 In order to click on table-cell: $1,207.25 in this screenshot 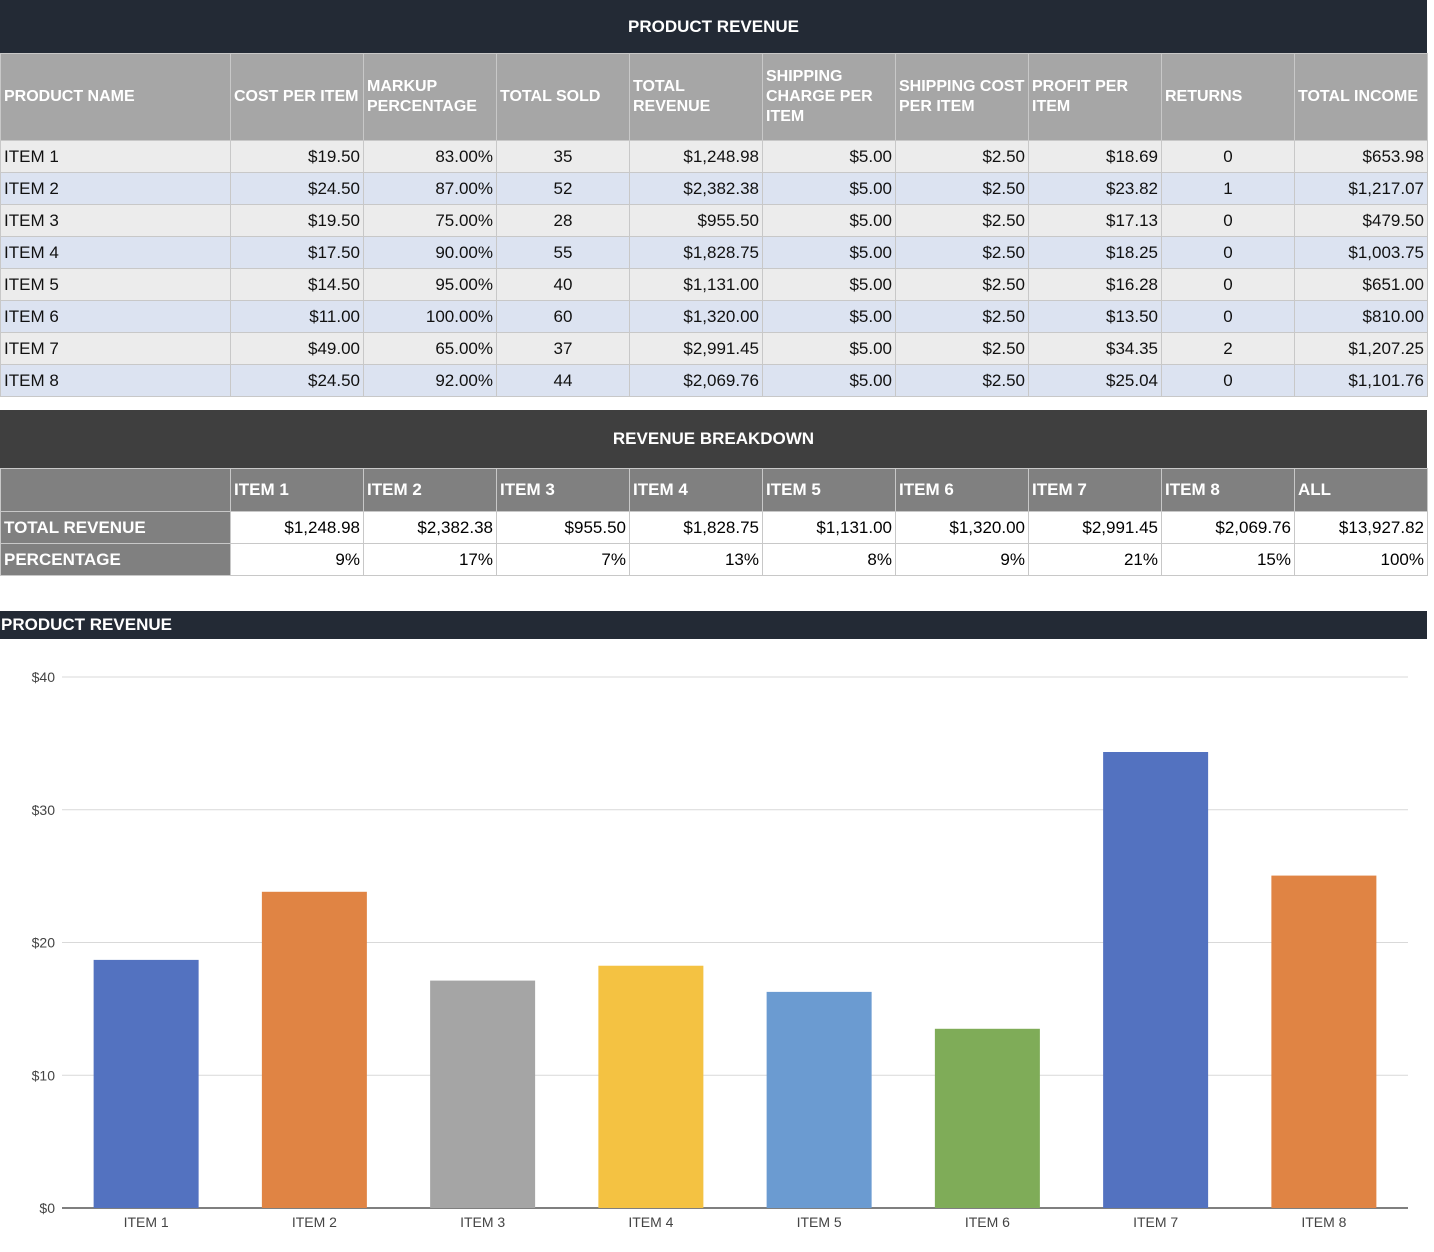, I will do `click(1361, 348)`.